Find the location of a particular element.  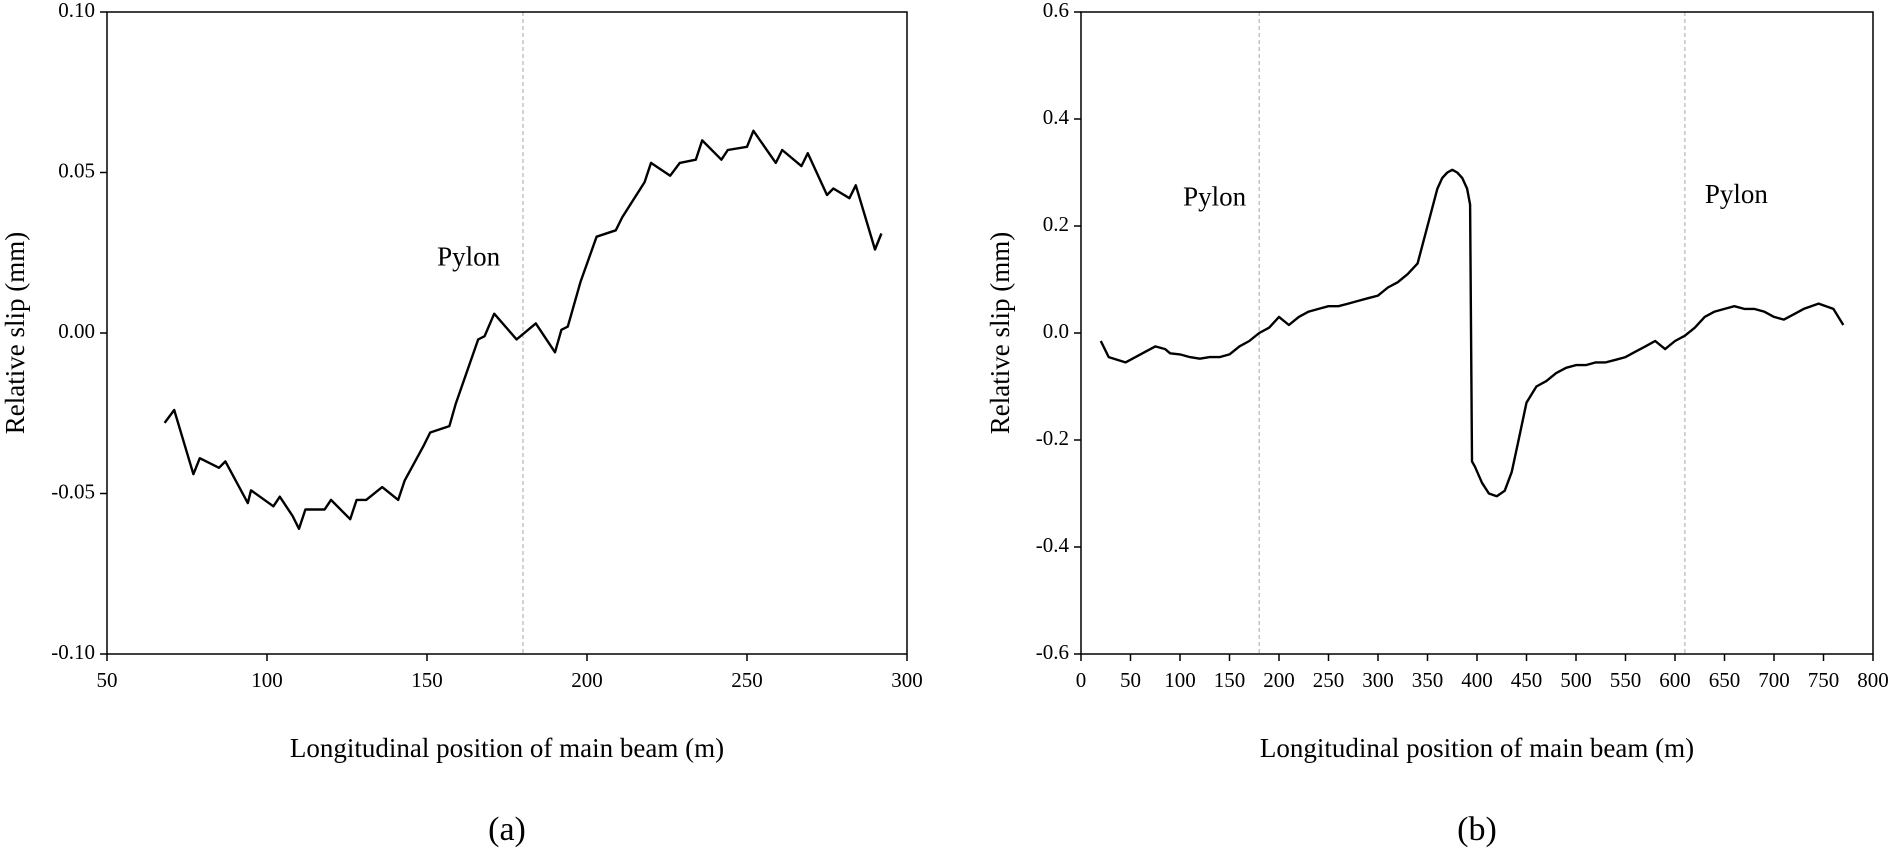

y-tick-label: -0.6 is located at coordinates (1052, 652).